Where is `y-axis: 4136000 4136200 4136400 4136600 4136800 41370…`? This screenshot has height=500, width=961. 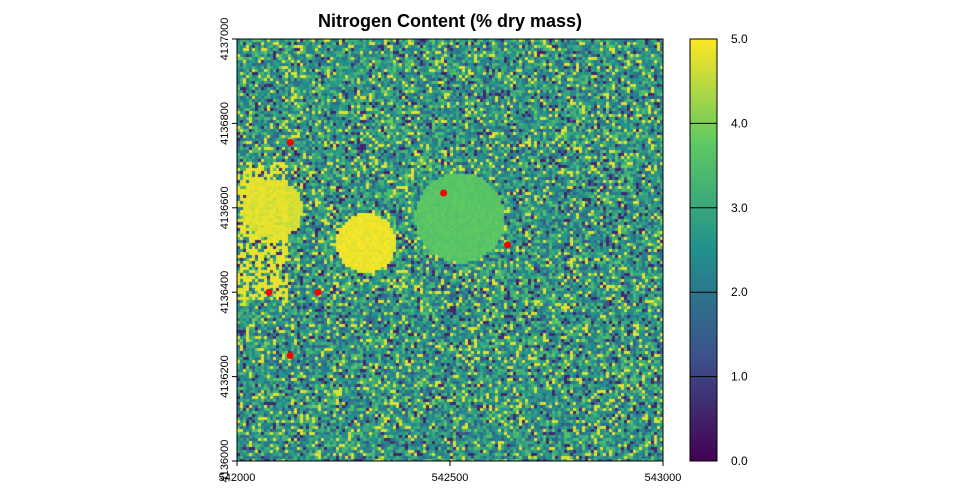 y-axis: 4136000 4136200 4136400 4136600 4136800 41370… is located at coordinates (228, 250).